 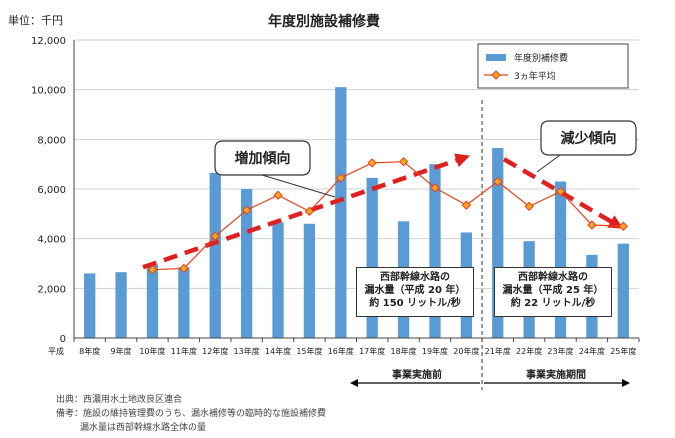 What do you see at coordinates (415, 303) in the screenshot?
I see `leak-box-2008-line3: 約 150 リットル/秒` at bounding box center [415, 303].